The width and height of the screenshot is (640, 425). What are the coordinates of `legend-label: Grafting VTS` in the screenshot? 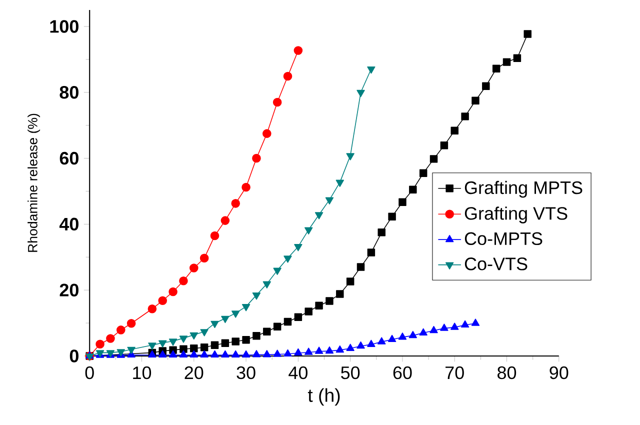 It's located at (516, 215).